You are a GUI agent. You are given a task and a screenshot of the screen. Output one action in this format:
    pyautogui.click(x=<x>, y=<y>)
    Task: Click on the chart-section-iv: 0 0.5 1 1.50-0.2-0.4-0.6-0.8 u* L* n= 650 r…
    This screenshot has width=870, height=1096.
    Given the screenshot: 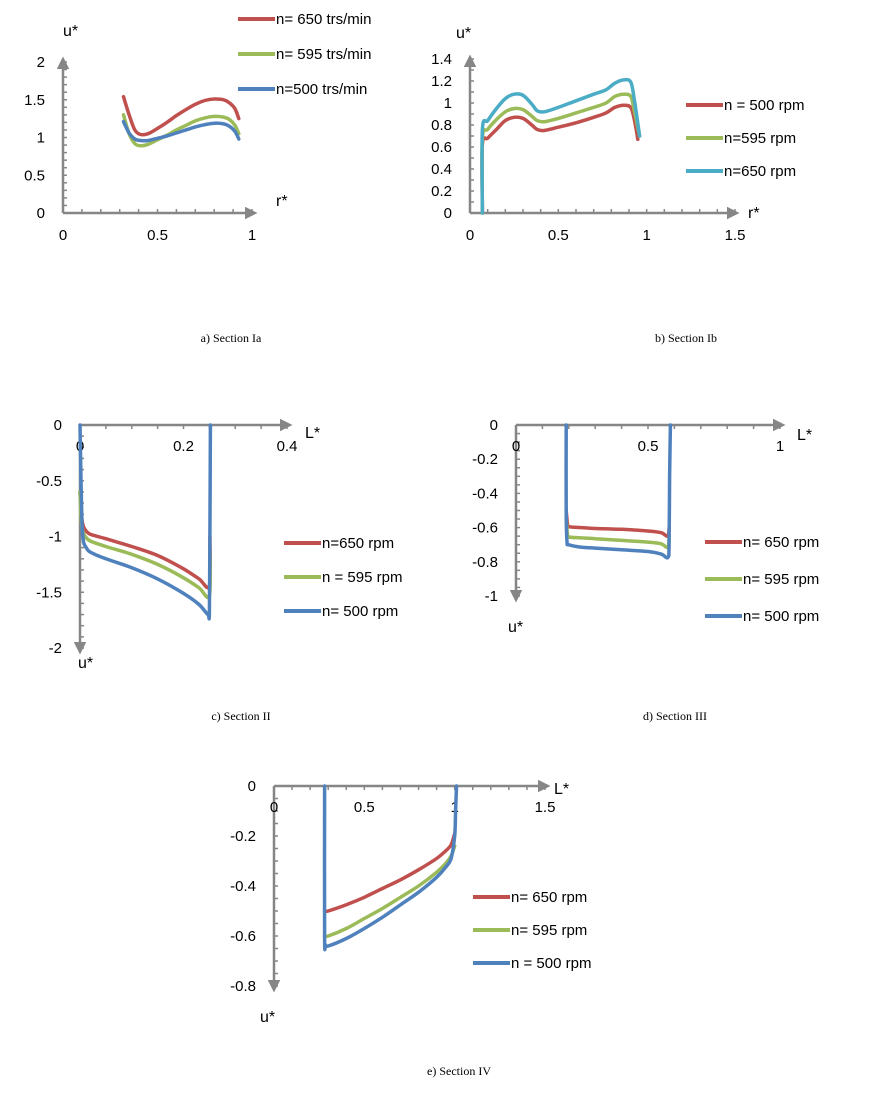 What is the action you would take?
    pyautogui.click(x=410, y=928)
    